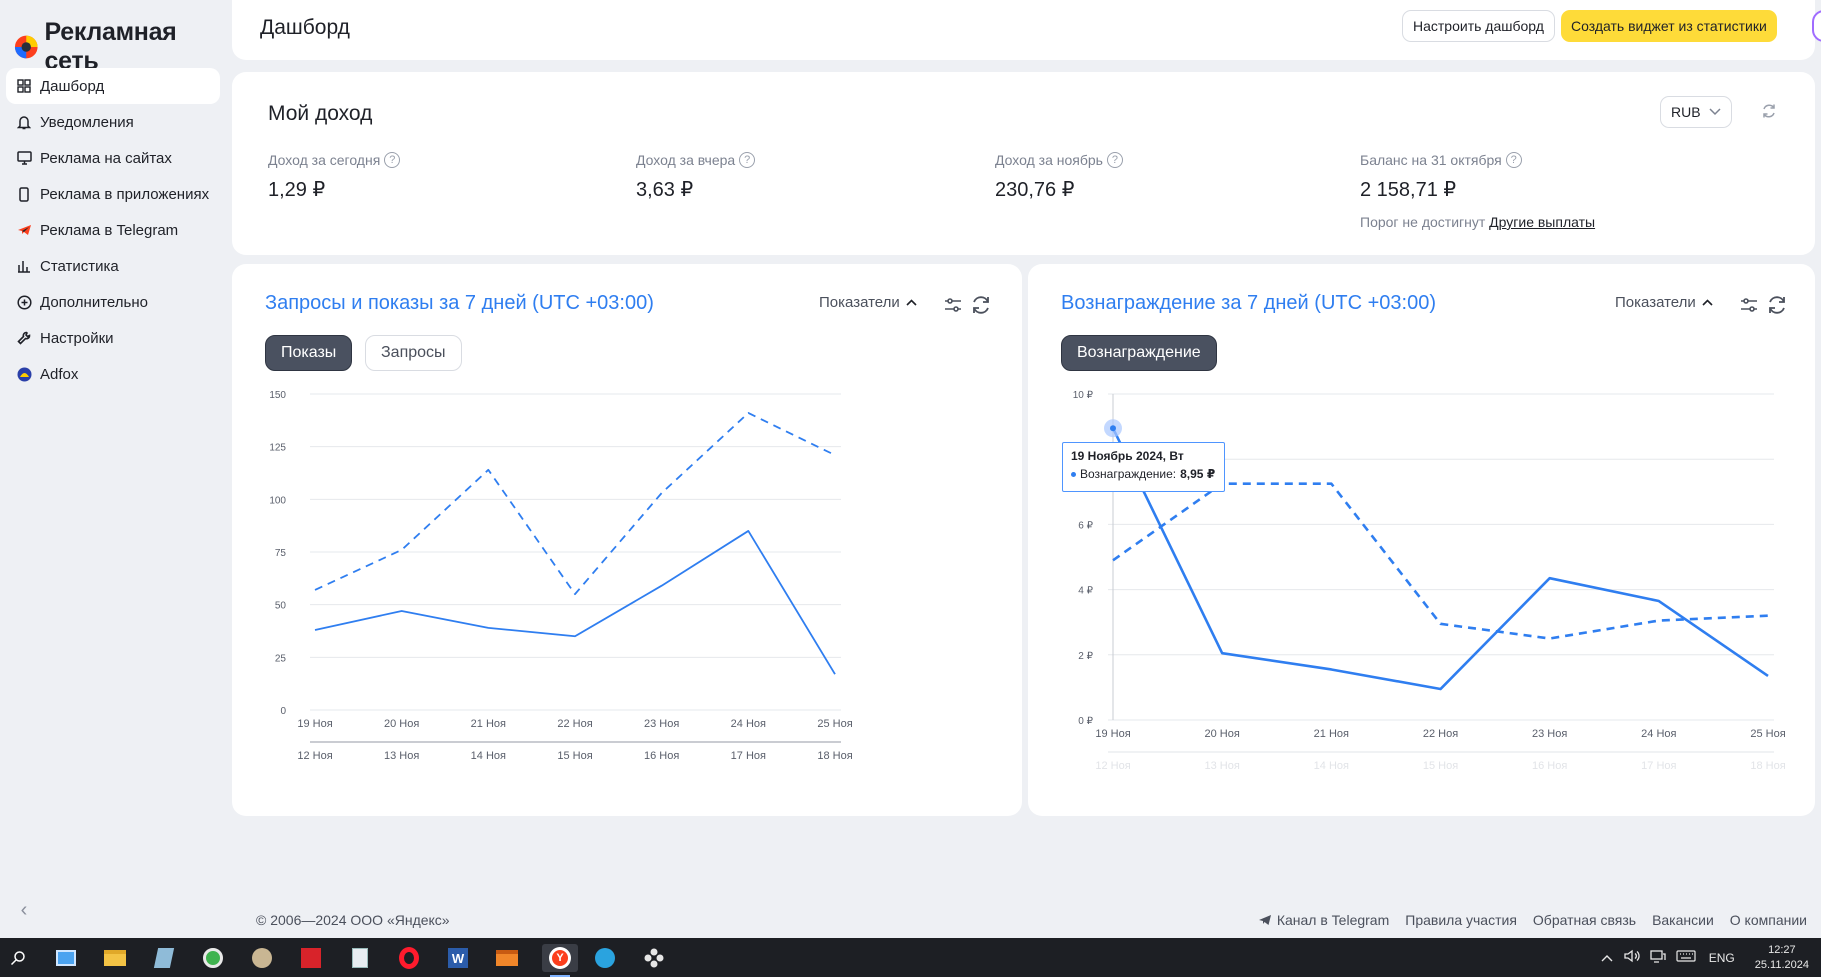 This screenshot has height=977, width=1821. Describe the element at coordinates (1686, 957) in the screenshot. I see `keyboard-icon` at that location.